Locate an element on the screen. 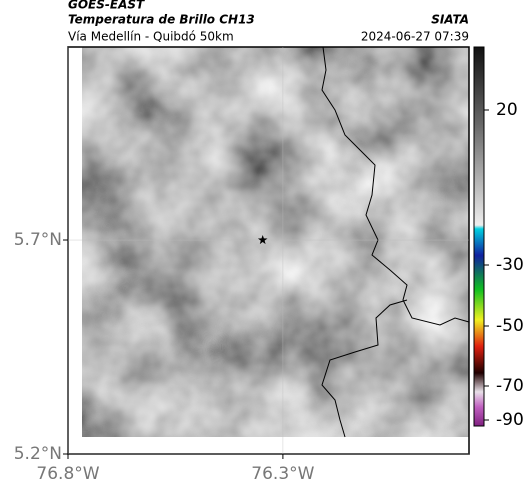 Image resolution: width=526 pixels, height=495 pixels. colorbar-label: -70 is located at coordinates (510, 386).